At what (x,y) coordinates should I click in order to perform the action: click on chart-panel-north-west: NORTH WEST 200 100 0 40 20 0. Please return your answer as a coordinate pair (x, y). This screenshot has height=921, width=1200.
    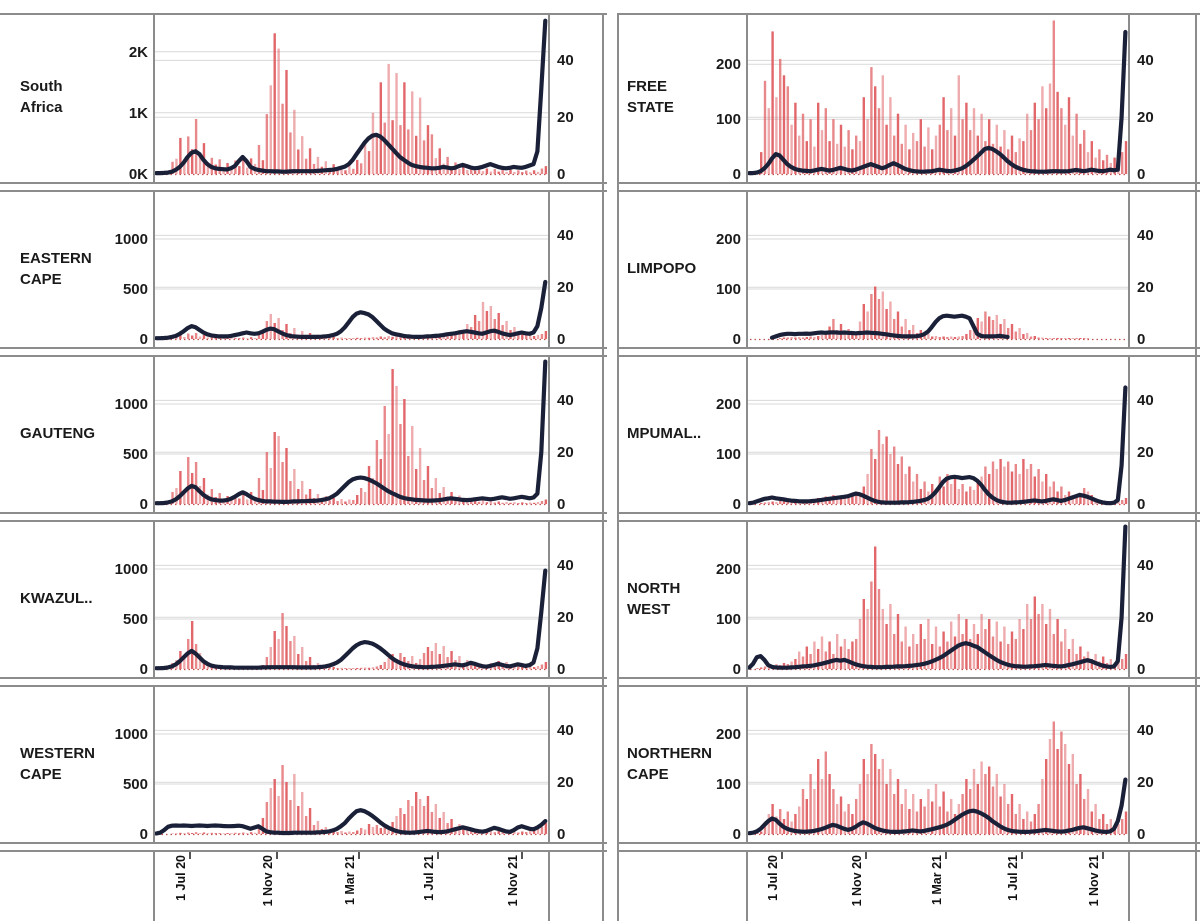
    Looking at the image, I should click on (908, 599).